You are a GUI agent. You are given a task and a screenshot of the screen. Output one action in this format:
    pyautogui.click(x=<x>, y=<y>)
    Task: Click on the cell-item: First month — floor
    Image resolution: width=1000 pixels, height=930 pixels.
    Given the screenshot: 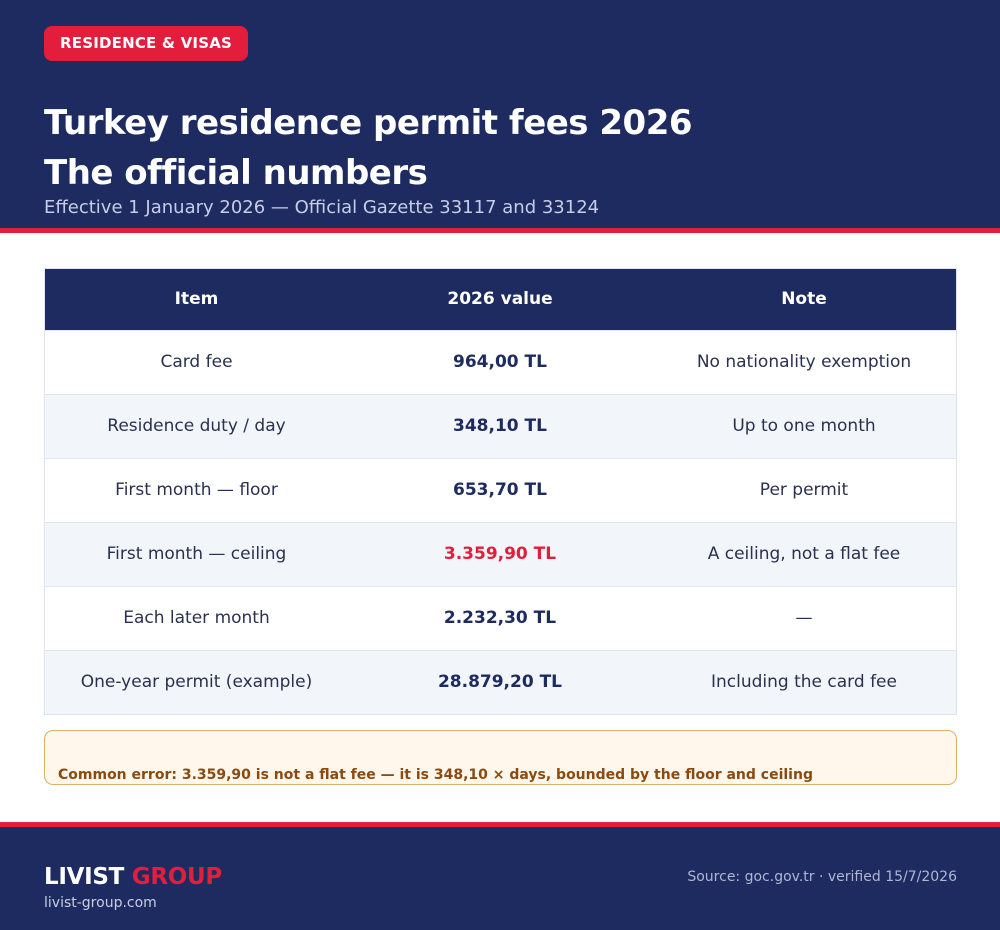 What is the action you would take?
    pyautogui.click(x=196, y=489)
    